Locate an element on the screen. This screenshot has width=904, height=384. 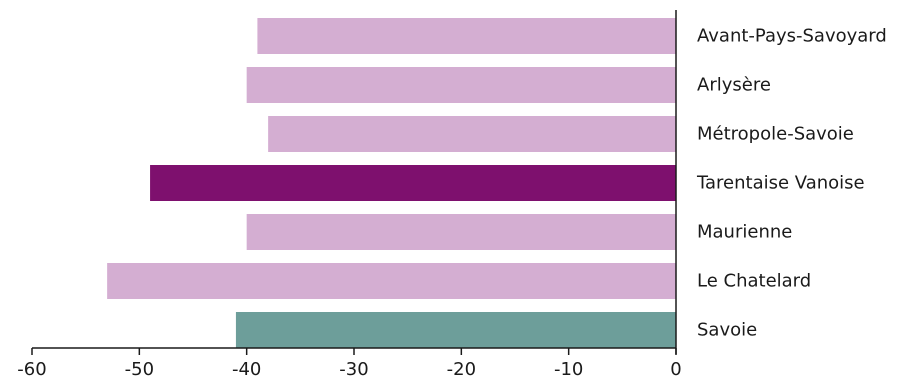
category-label-tarentaise-vanoise: Tarentaise Vanoise is located at coordinates (780, 183).